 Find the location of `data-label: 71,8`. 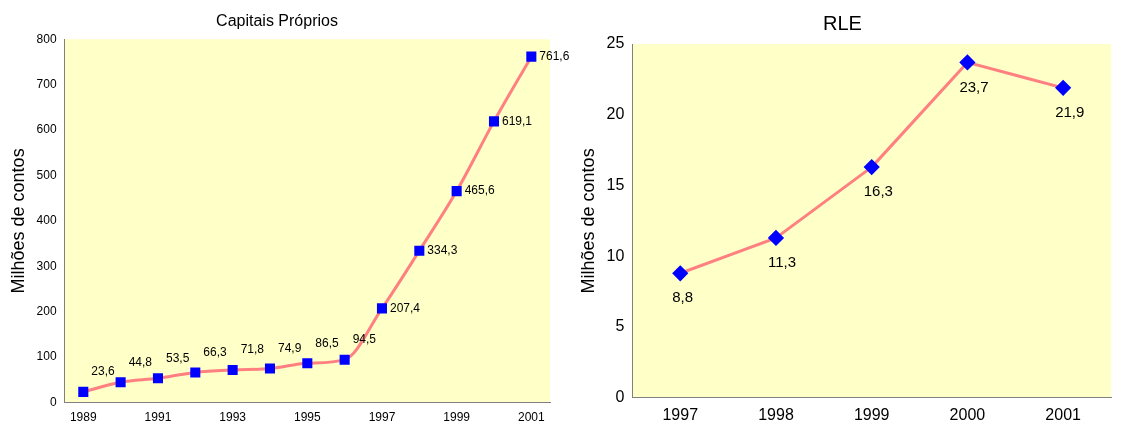

data-label: 71,8 is located at coordinates (252, 349).